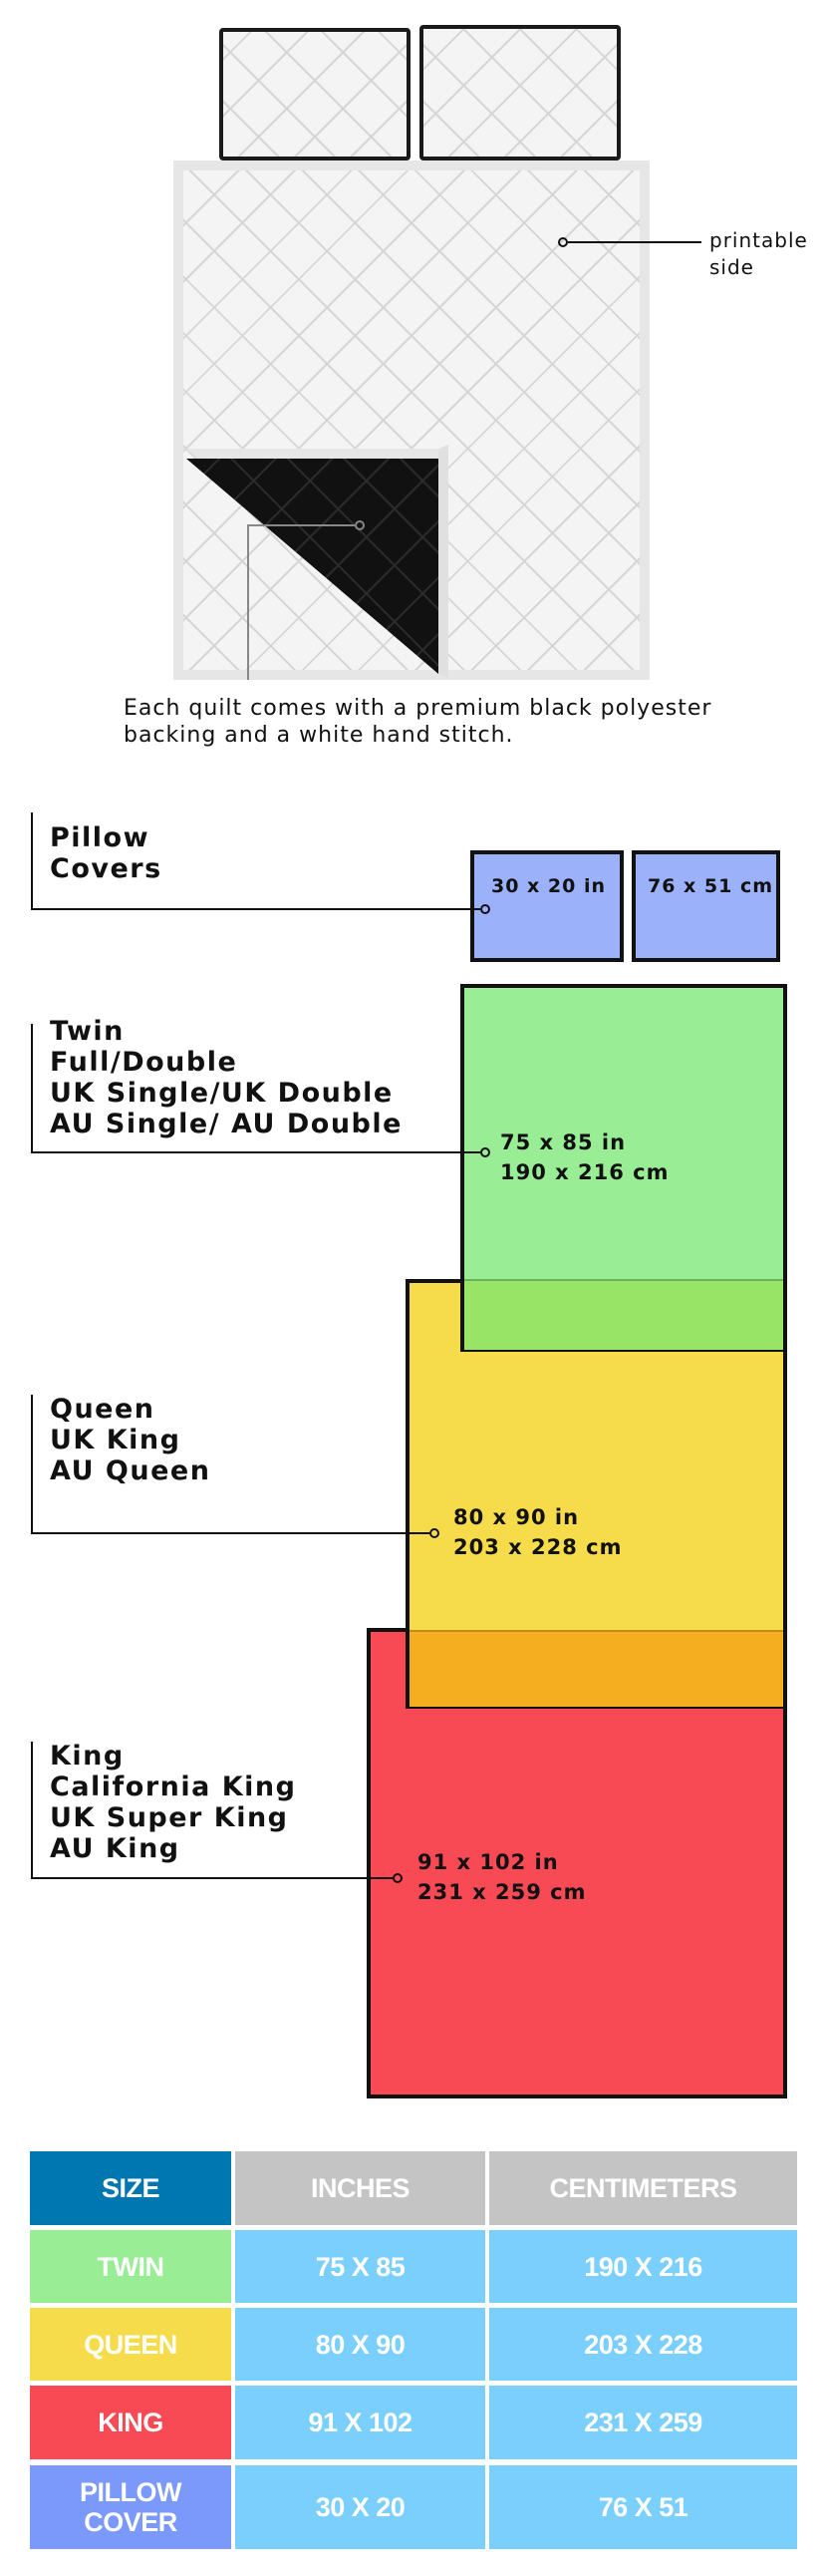 This screenshot has width=825, height=2576. I want to click on king-dimensions: 91 x 102 in 231 x 259 cm, so click(502, 1877).